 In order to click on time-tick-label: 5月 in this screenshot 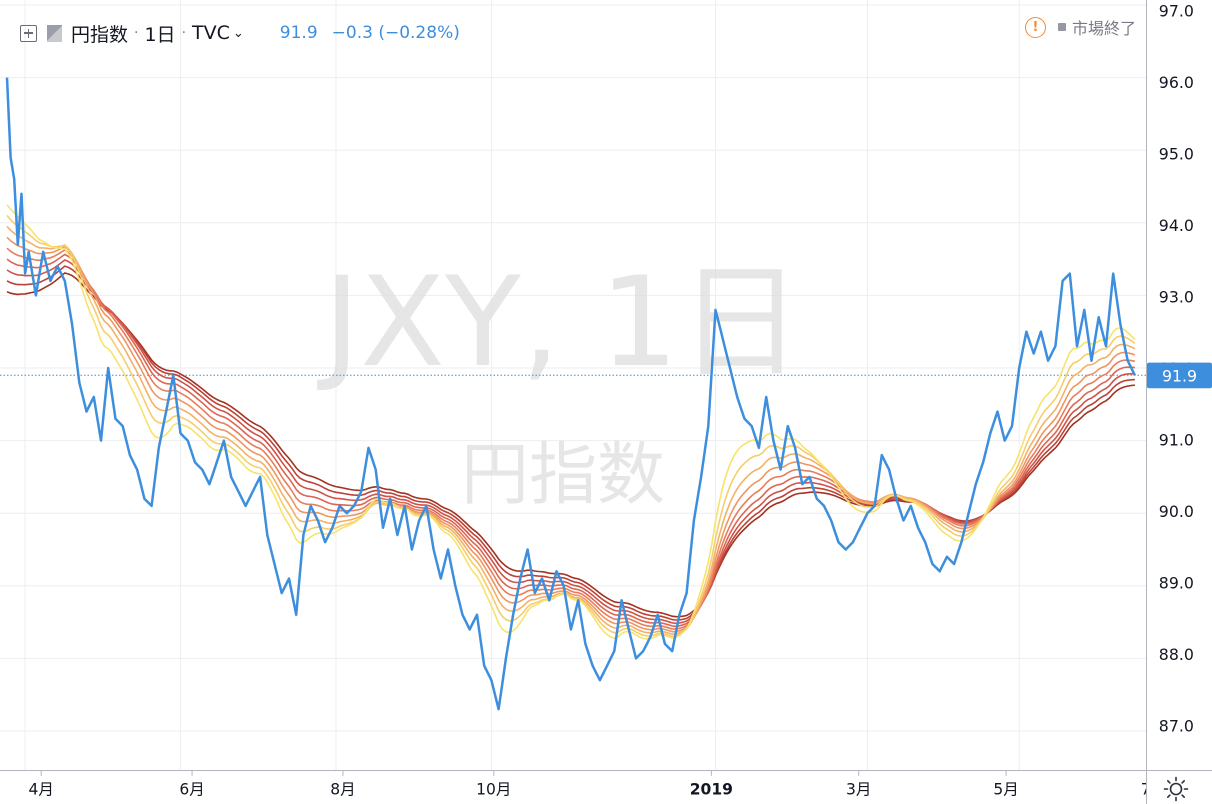, I will do `click(1005, 789)`.